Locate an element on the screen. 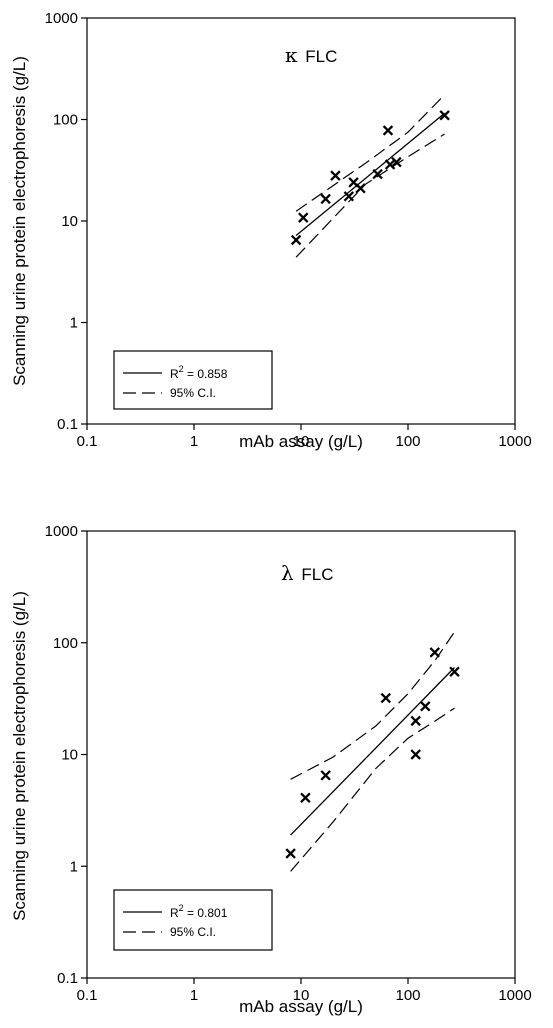 This screenshot has width=553, height=1028. legend: R2 = 0.858 95% C.I. is located at coordinates (193, 380).